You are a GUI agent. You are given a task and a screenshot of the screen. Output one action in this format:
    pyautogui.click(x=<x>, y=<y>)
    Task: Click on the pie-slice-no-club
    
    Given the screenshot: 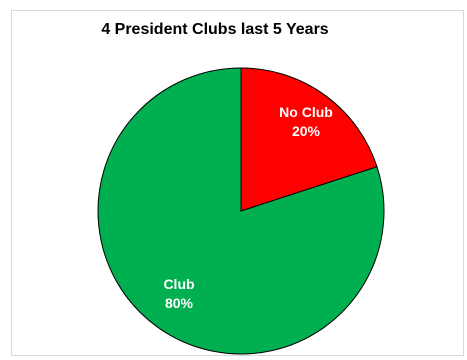 What is the action you would take?
    pyautogui.click(x=309, y=139)
    